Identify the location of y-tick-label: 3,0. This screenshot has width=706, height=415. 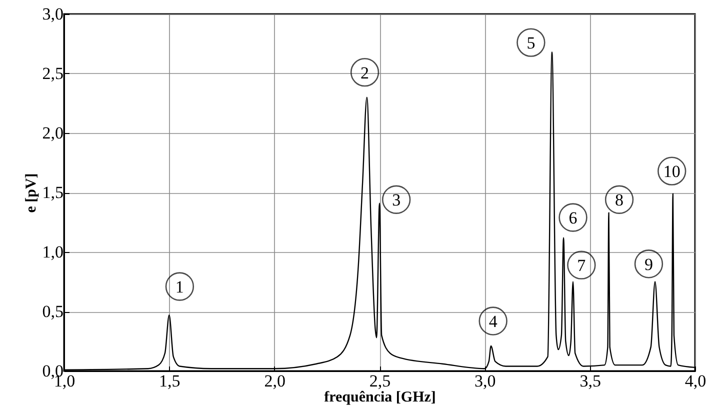
(53, 14).